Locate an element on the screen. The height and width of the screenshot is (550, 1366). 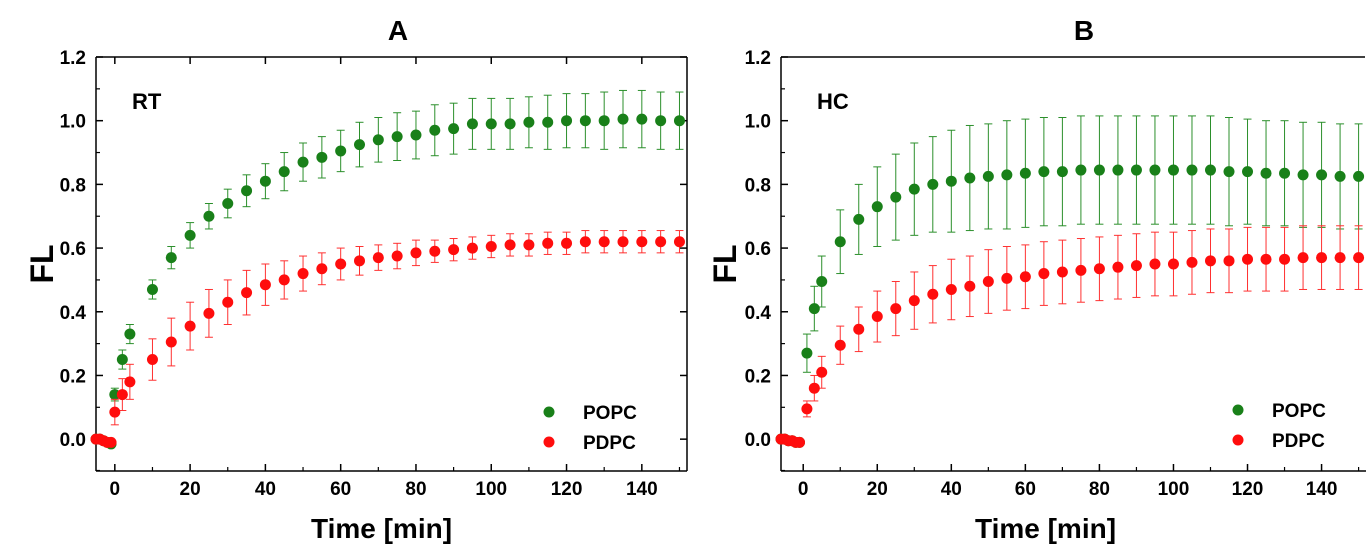
legend-label: PDPC is located at coordinates (1298, 441).